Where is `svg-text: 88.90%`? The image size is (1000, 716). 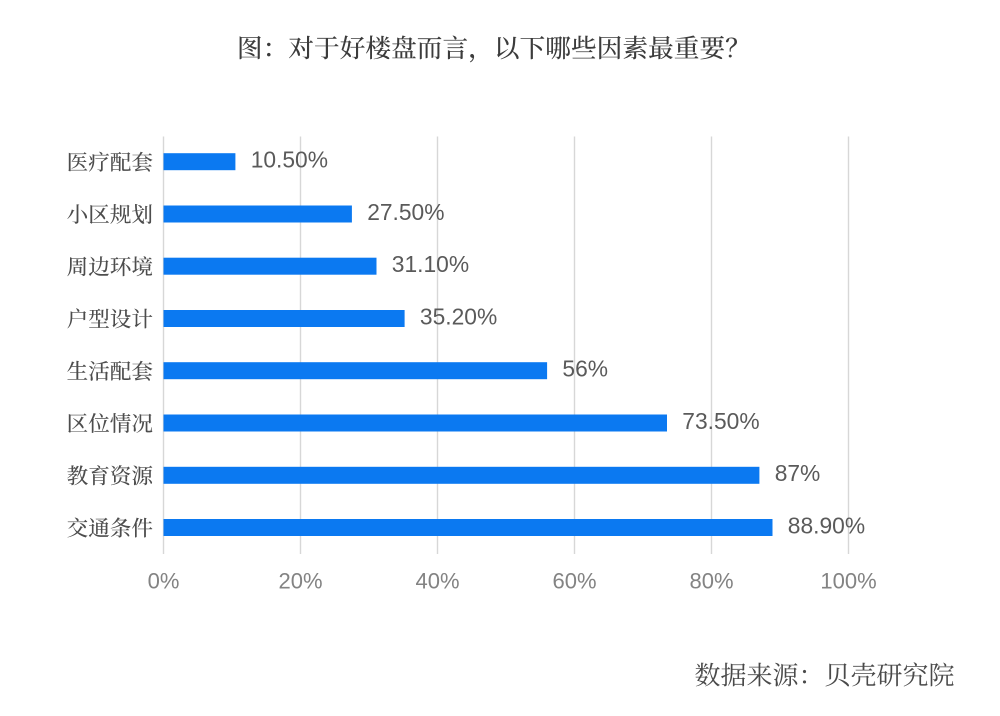
svg-text: 88.90% is located at coordinates (826, 525).